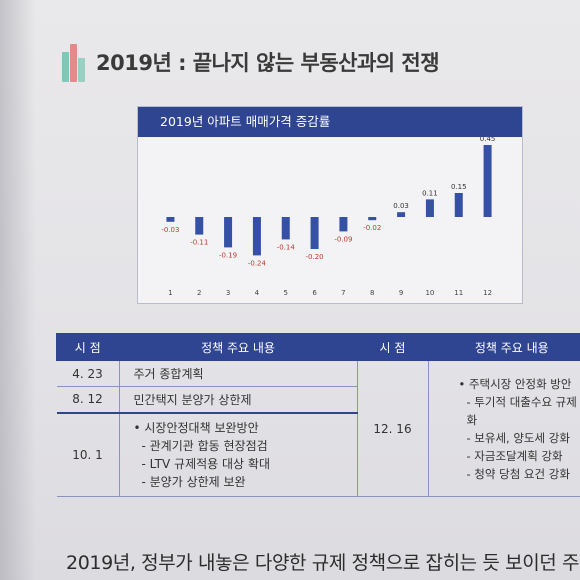 This screenshot has height=580, width=580. I want to click on chart-data-label: 0.45, so click(488, 140).